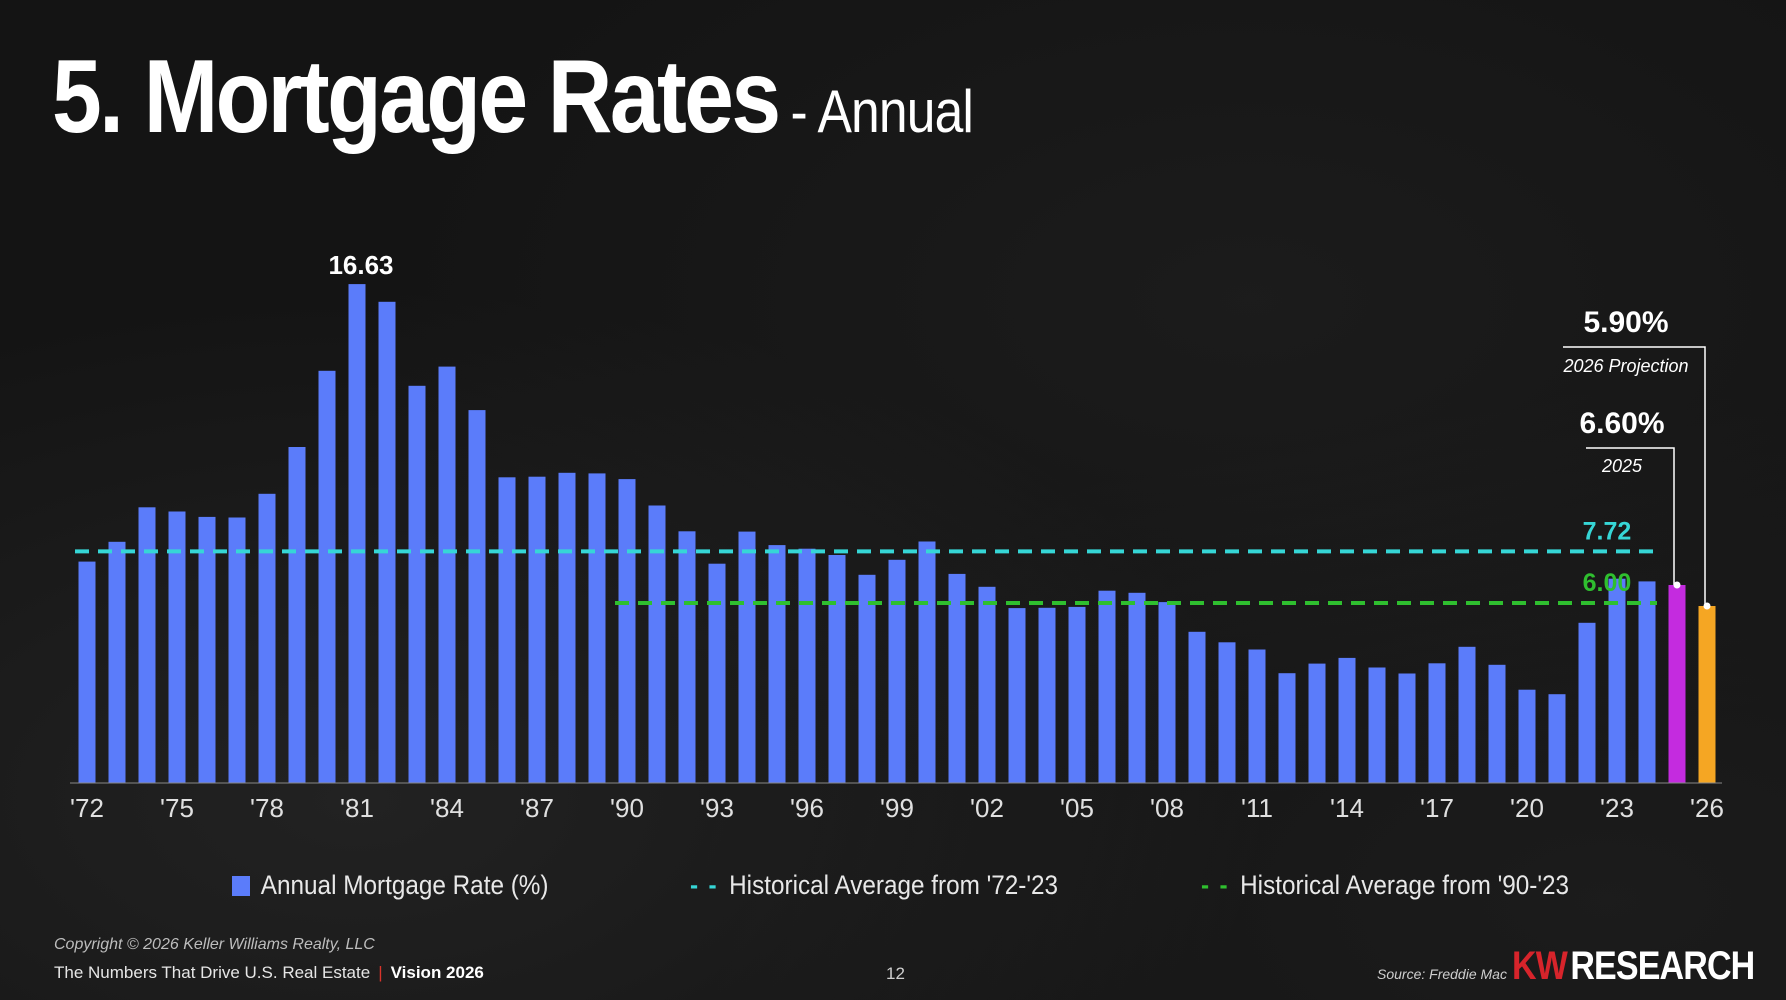 The width and height of the screenshot is (1786, 1000). I want to click on bar-1978, so click(267, 638).